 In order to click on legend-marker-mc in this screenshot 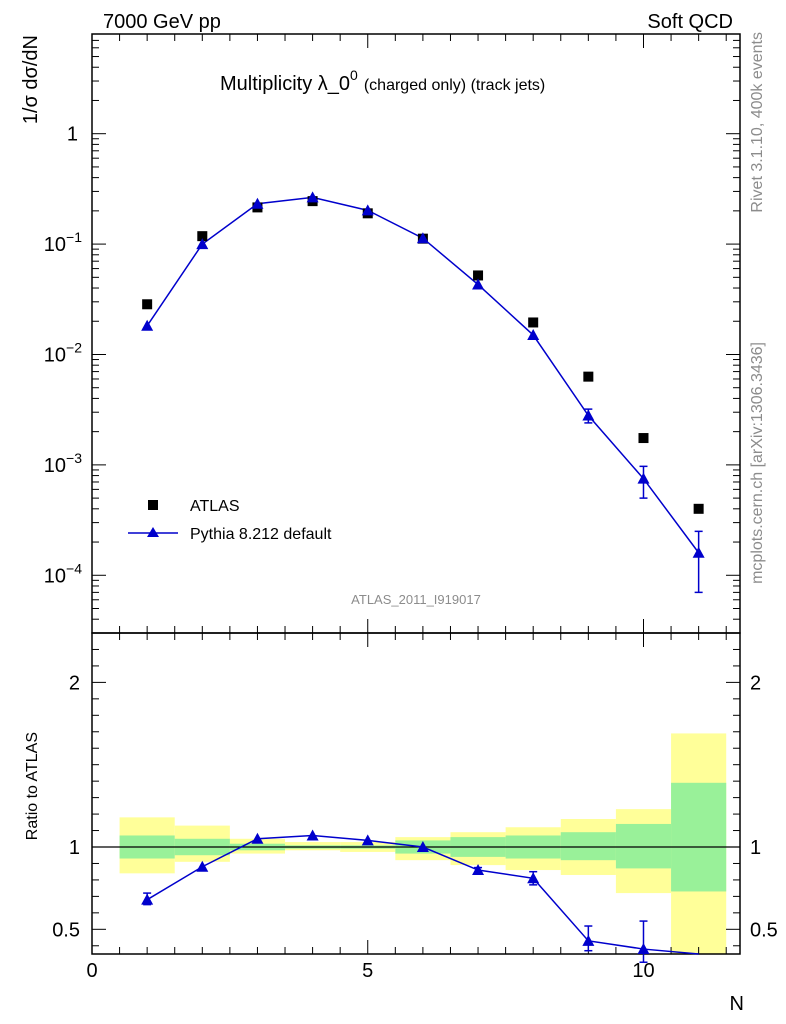, I will do `click(153, 532)`.